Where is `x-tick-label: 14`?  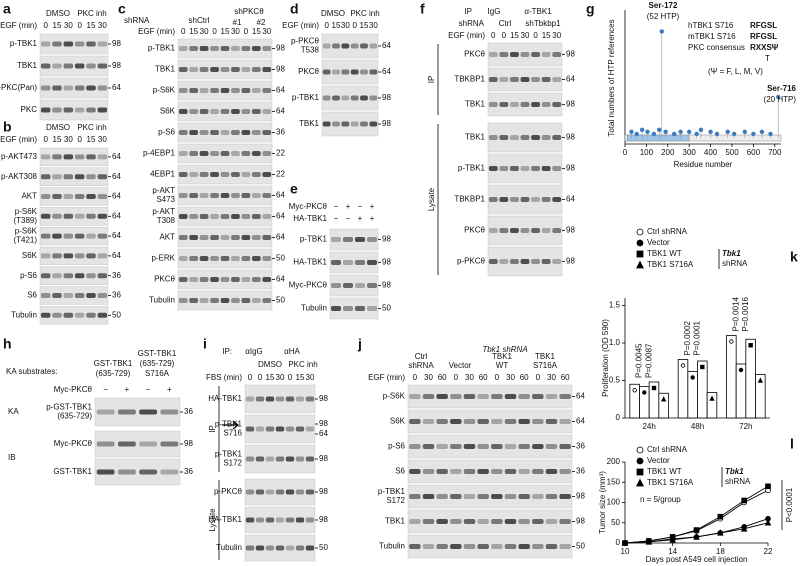 x-tick-label: 14 is located at coordinates (672, 551).